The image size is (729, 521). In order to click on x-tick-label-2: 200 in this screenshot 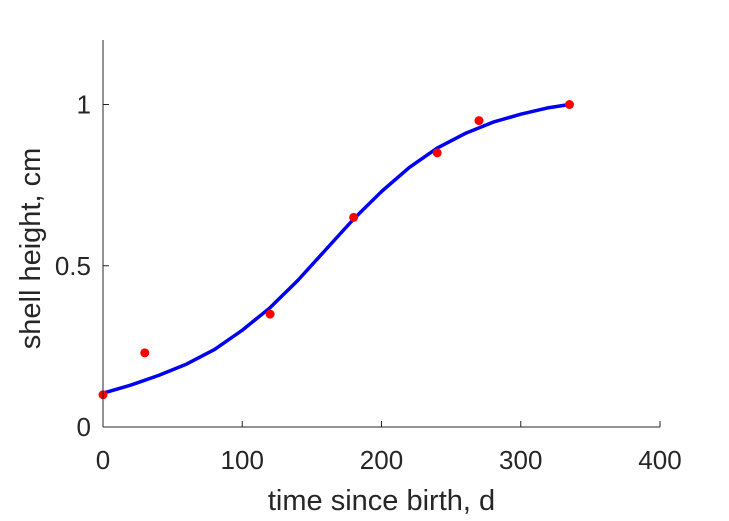, I will do `click(381, 460)`.